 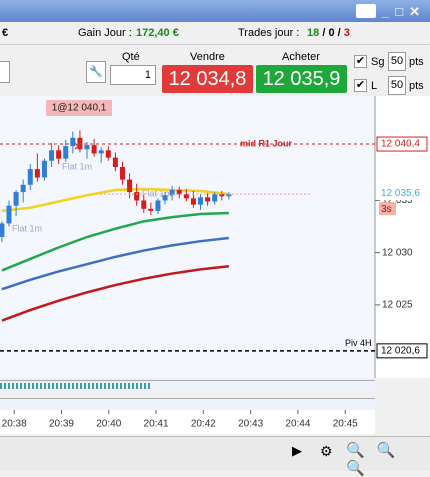 I want to click on level-name: mid R1 Jour, so click(x=266, y=143).